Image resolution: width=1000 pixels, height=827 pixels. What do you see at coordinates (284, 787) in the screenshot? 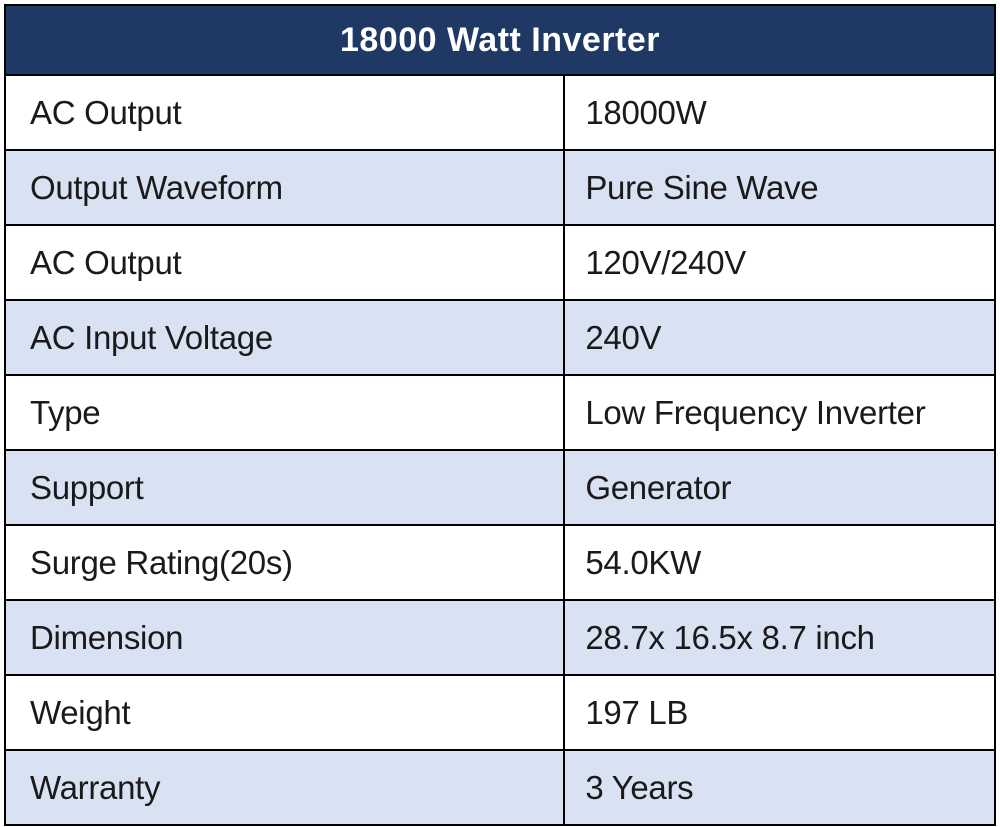
I see `spec-label: Warranty` at bounding box center [284, 787].